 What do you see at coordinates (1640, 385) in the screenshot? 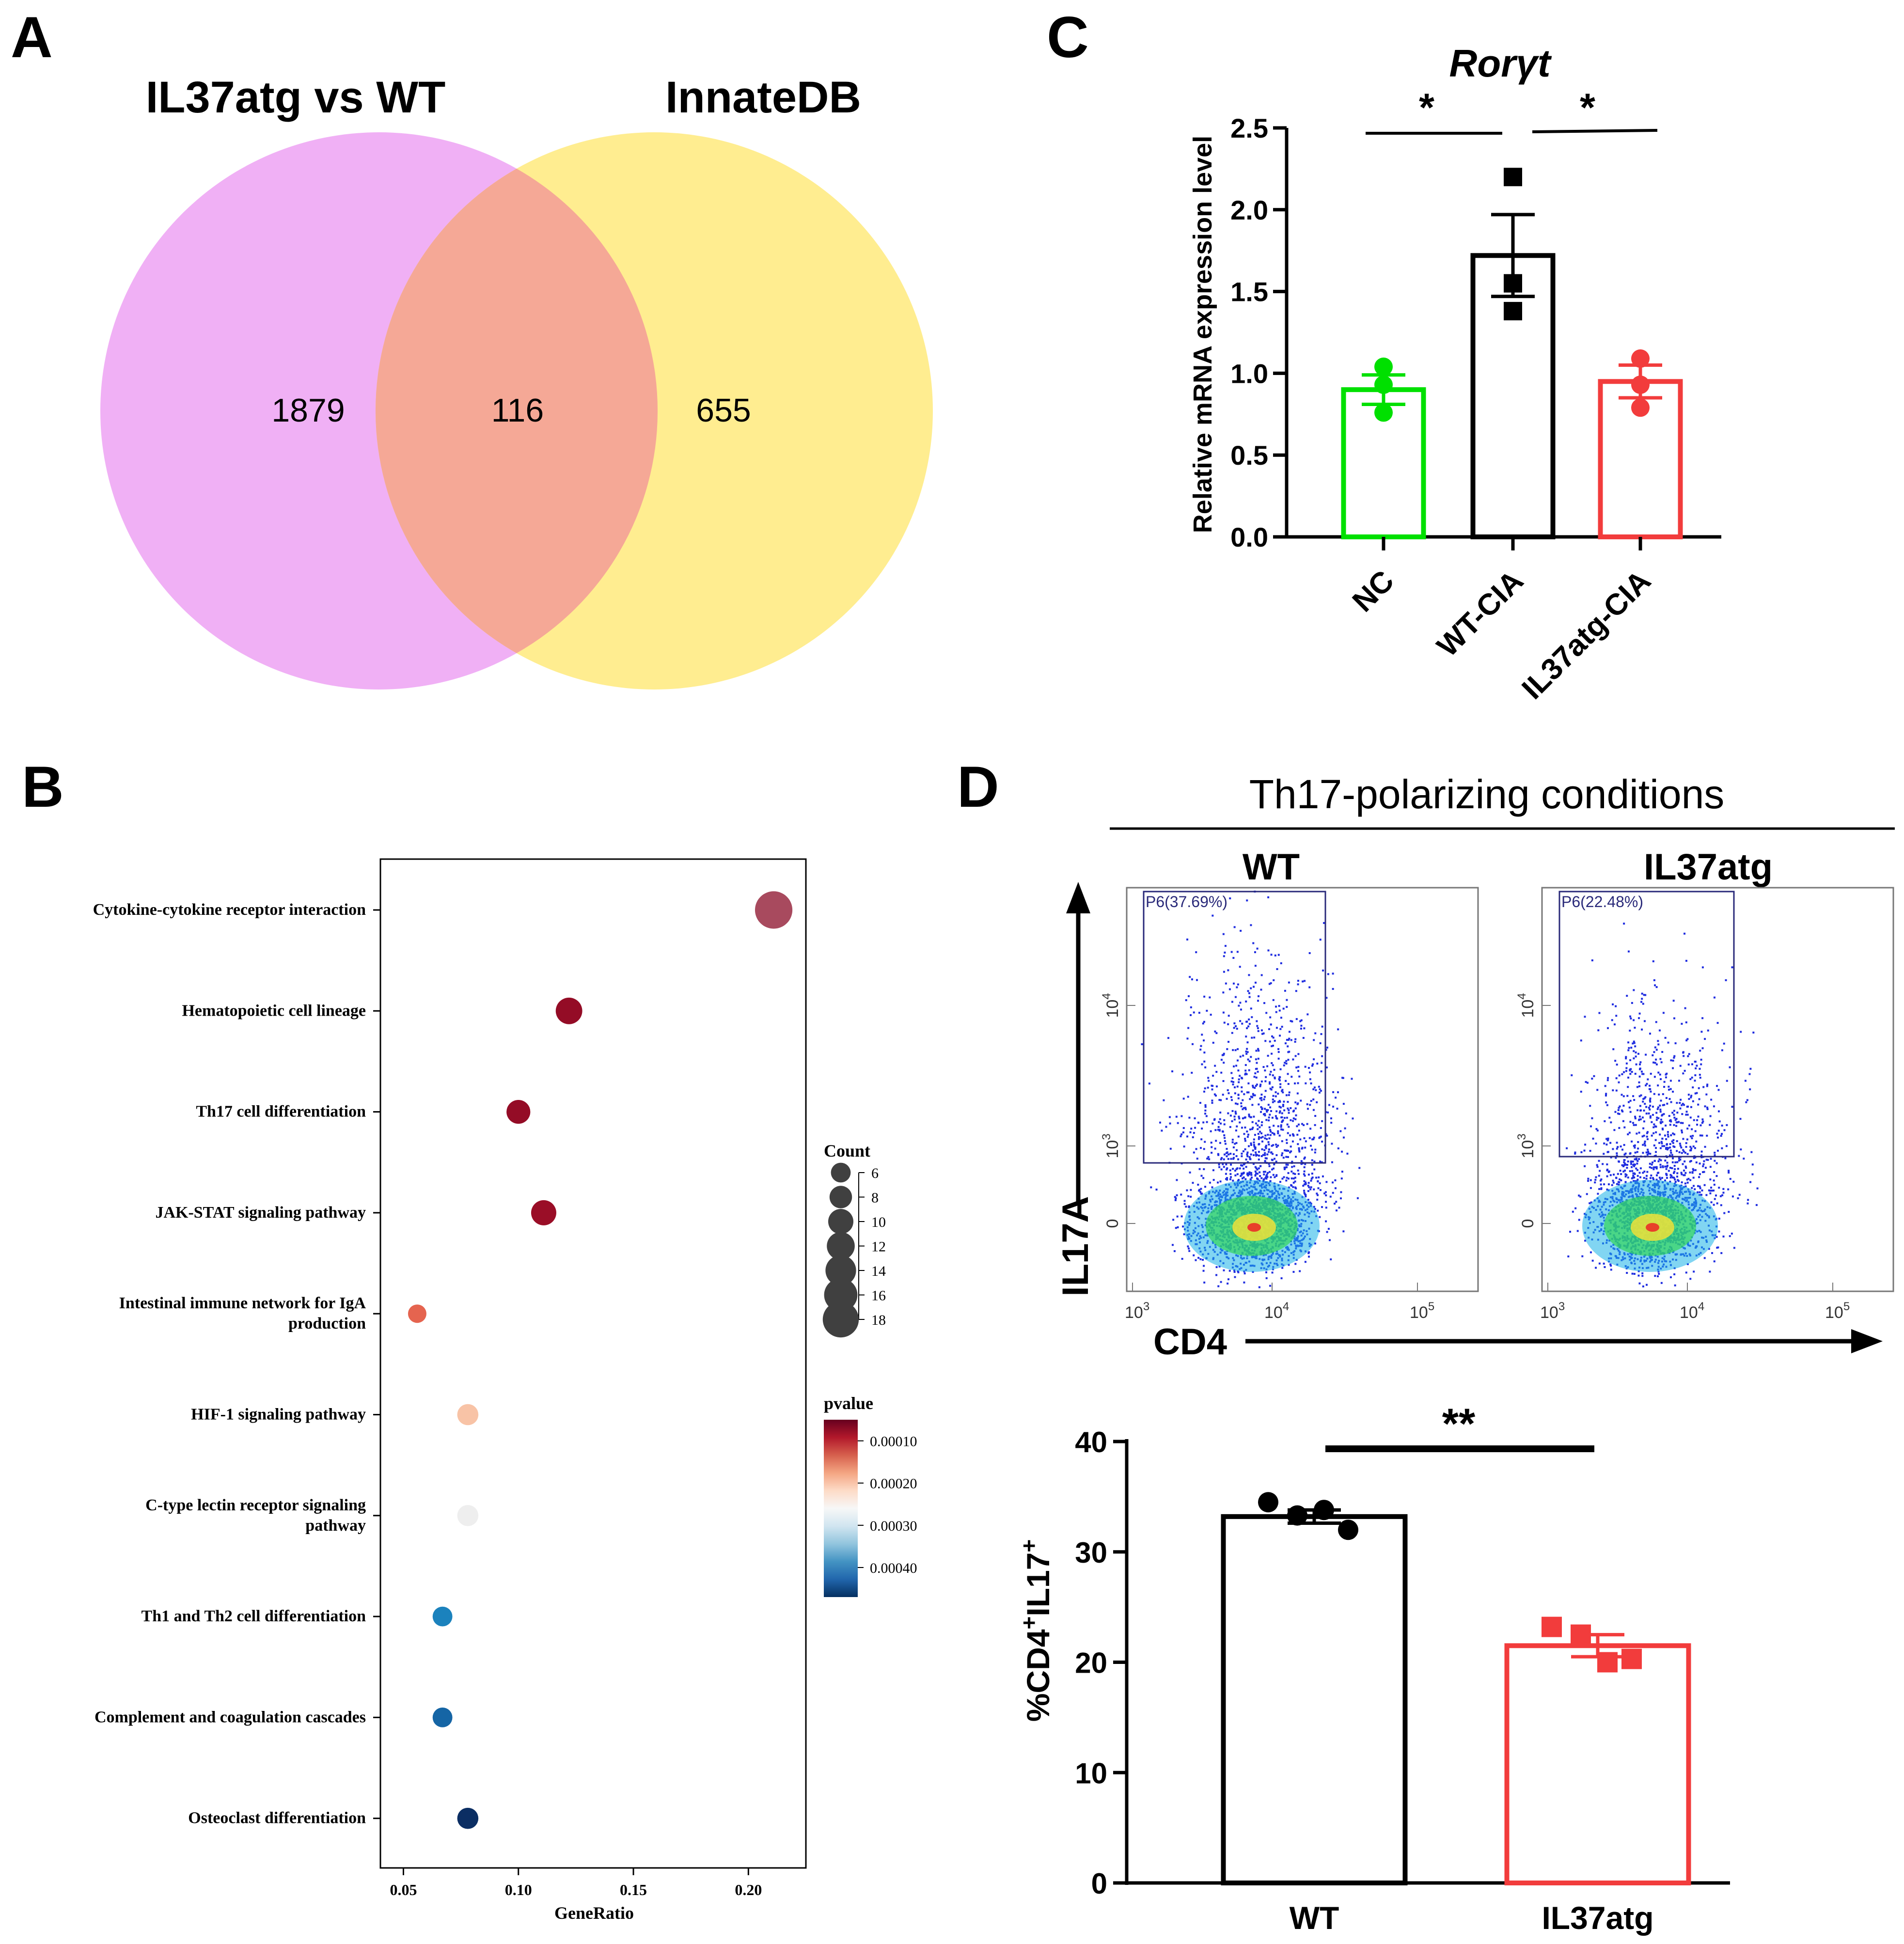
I see `data-point` at bounding box center [1640, 385].